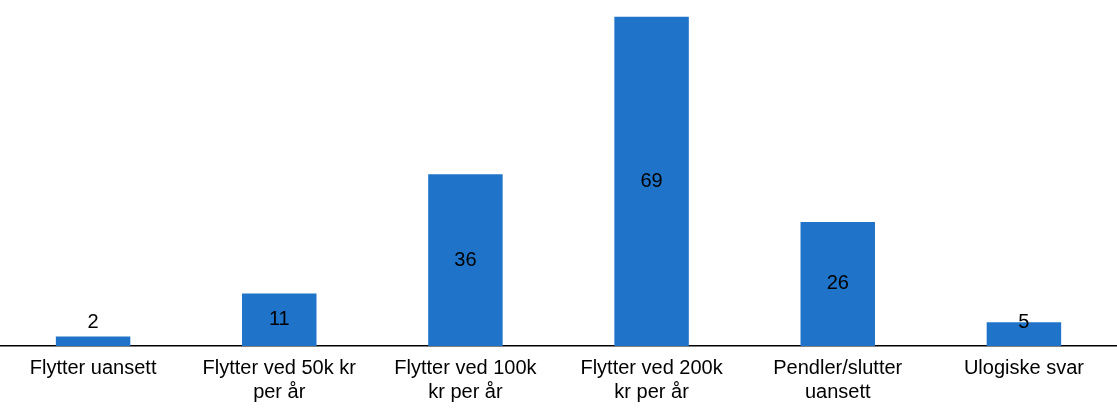 This screenshot has width=1117, height=414. What do you see at coordinates (652, 378) in the screenshot?
I see `x-tick-label: Flytter ved 200k kr per år` at bounding box center [652, 378].